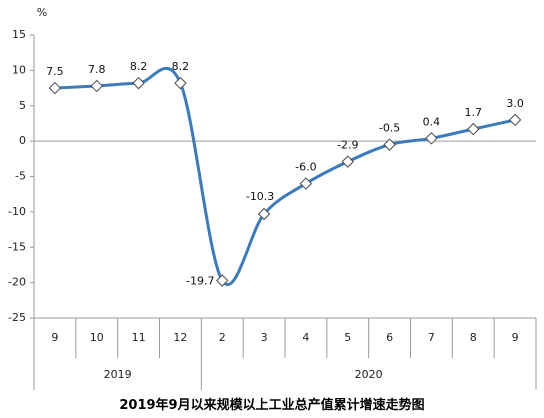 This screenshot has height=418, width=544. Describe the element at coordinates (432, 121) in the screenshot. I see `data-label: 0.4` at that location.